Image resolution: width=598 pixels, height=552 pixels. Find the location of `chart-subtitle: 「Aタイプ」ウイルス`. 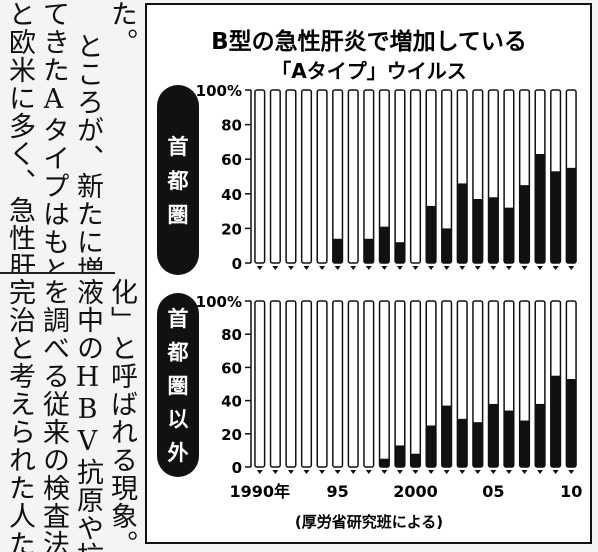

chart-subtitle: 「Aタイプ」ウイルス is located at coordinates (368, 71).